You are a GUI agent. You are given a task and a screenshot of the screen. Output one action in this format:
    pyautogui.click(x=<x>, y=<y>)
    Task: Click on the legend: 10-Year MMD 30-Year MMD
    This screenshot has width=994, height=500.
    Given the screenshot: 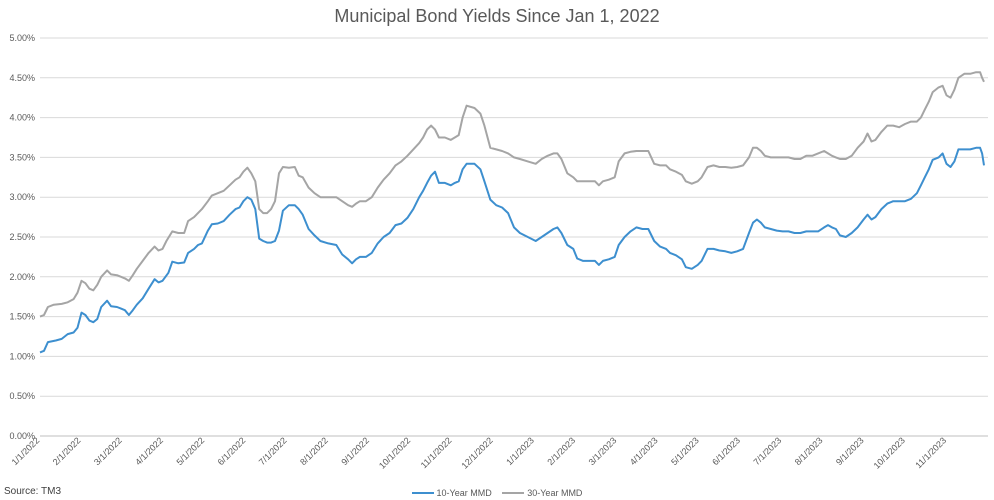 What is the action you would take?
    pyautogui.click(x=497, y=492)
    